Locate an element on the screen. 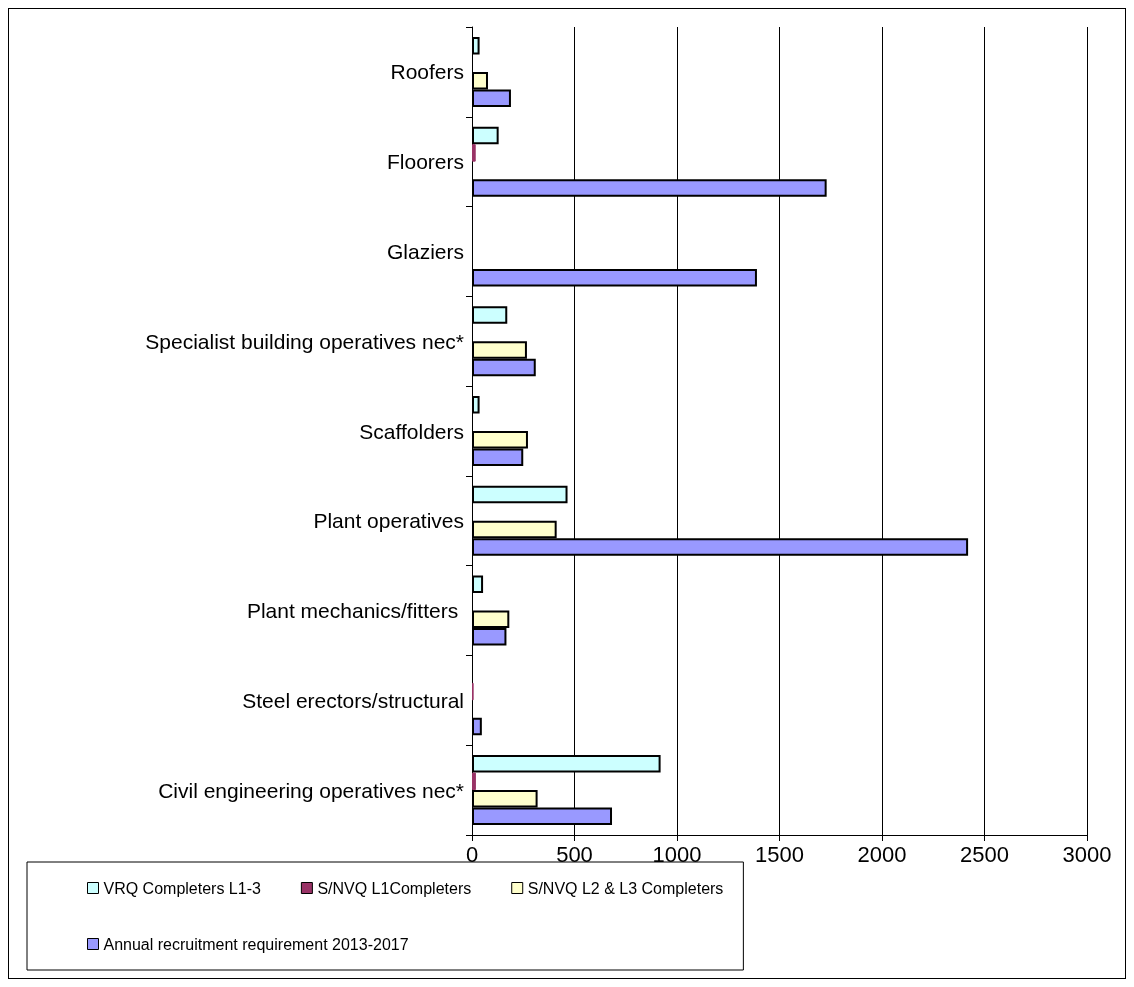 The width and height of the screenshot is (1134, 987). x-tick-label: 1000 is located at coordinates (677, 854).